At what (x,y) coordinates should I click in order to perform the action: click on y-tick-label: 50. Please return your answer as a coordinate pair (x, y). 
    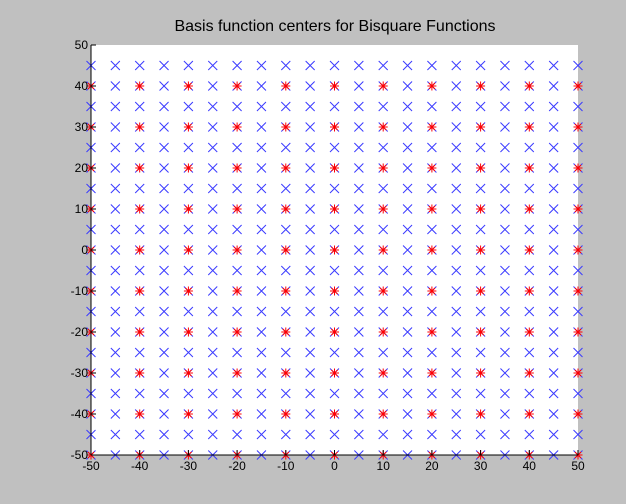
    Looking at the image, I should click on (82, 45).